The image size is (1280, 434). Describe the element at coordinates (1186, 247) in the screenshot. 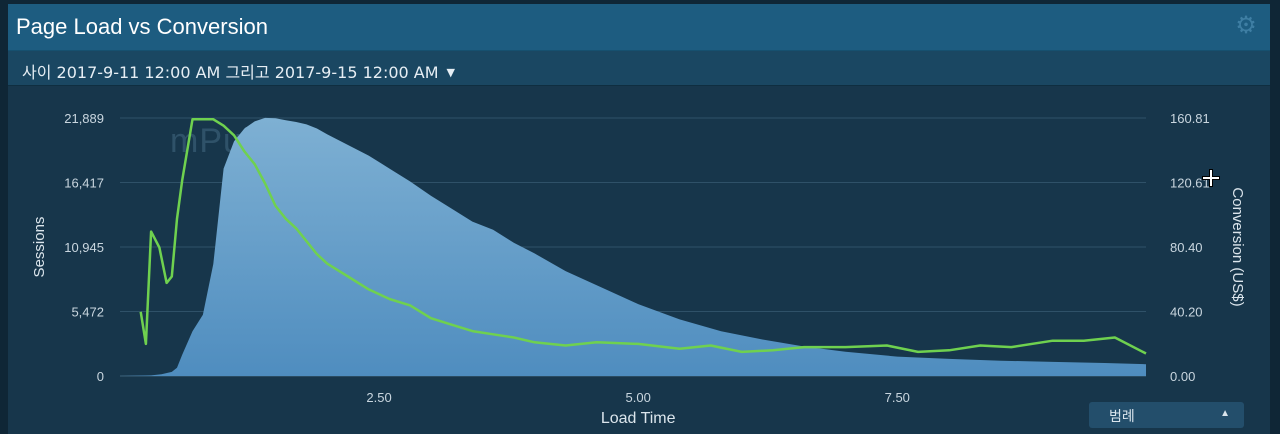

I see `y-right-tick-label: 80.40` at that location.